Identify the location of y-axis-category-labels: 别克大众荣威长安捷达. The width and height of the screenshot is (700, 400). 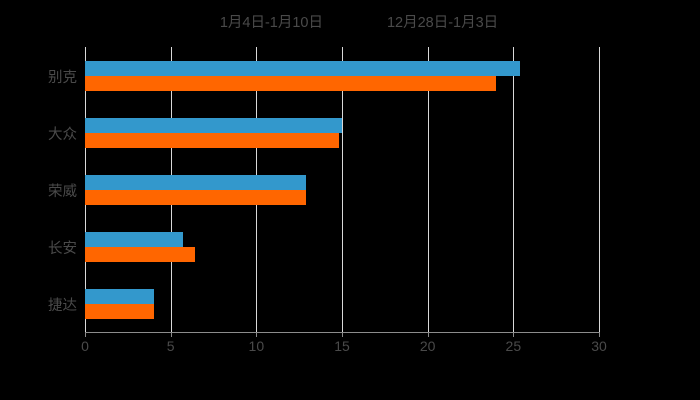
(38, 189).